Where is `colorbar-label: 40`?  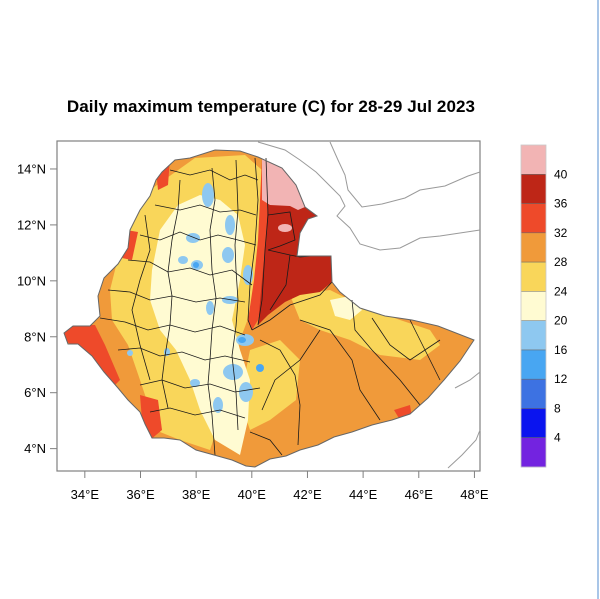 colorbar-label: 40 is located at coordinates (561, 174).